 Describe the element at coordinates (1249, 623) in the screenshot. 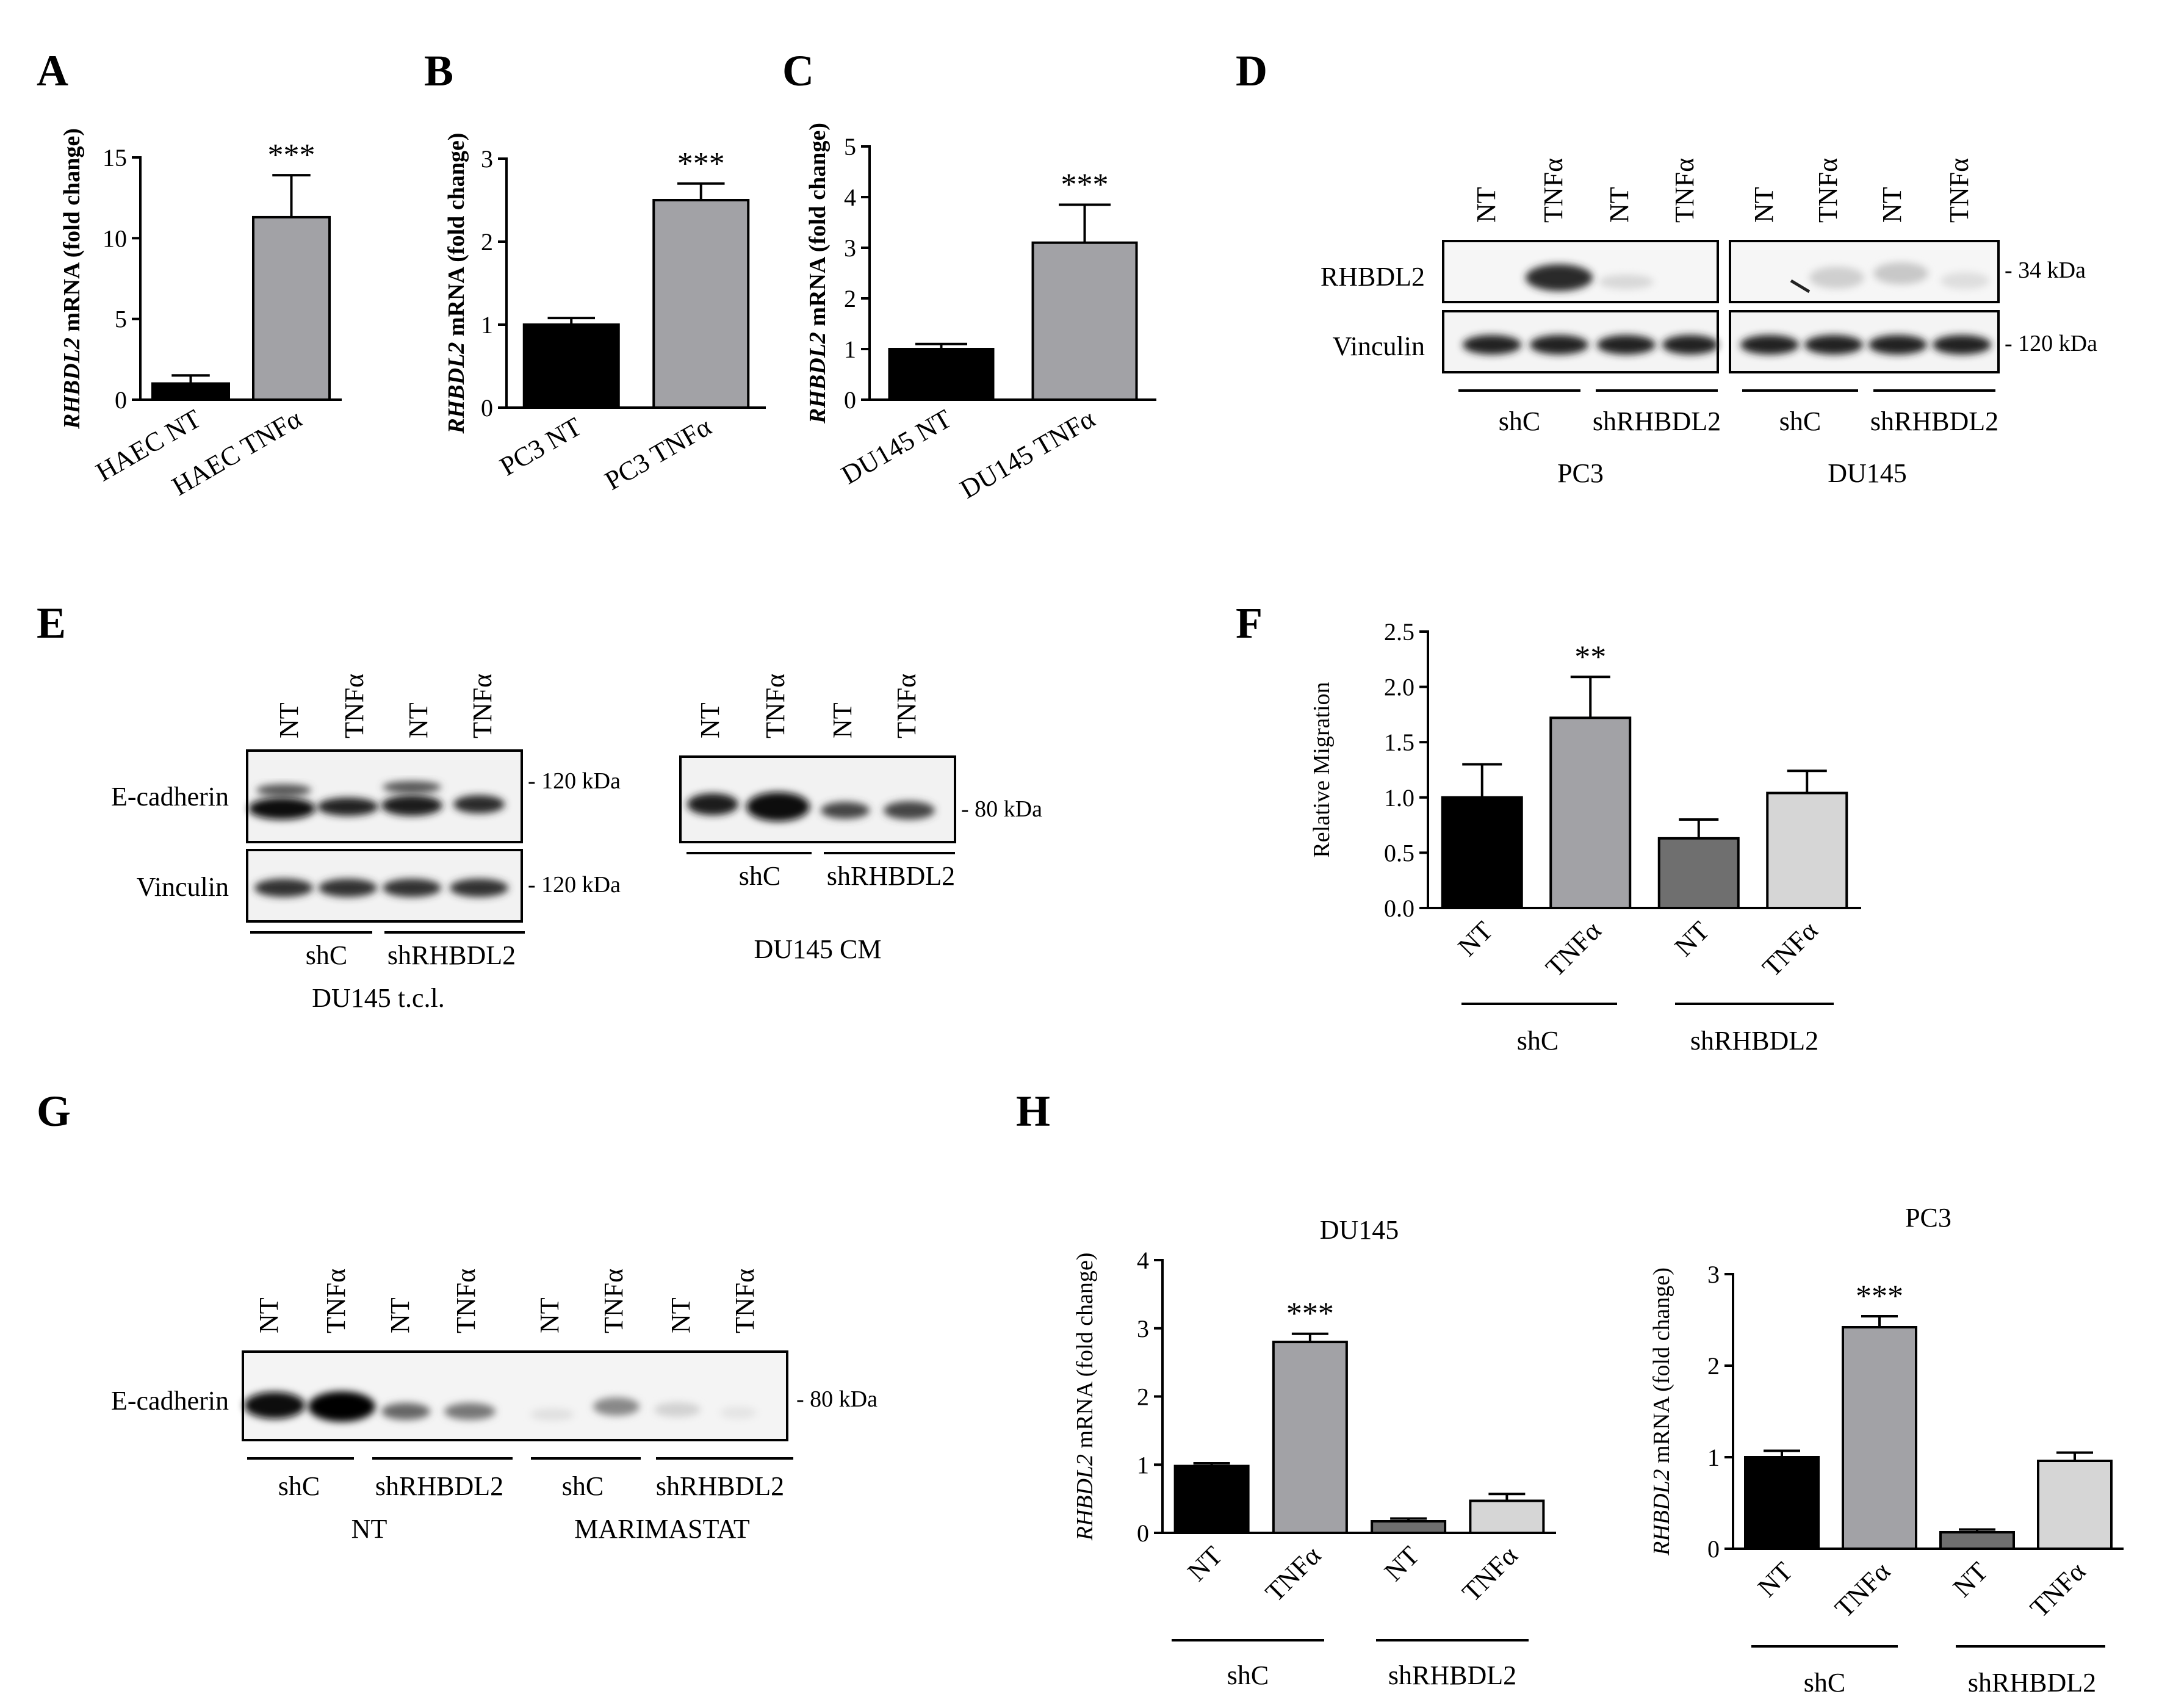

I see `panel-letter-f: F` at that location.